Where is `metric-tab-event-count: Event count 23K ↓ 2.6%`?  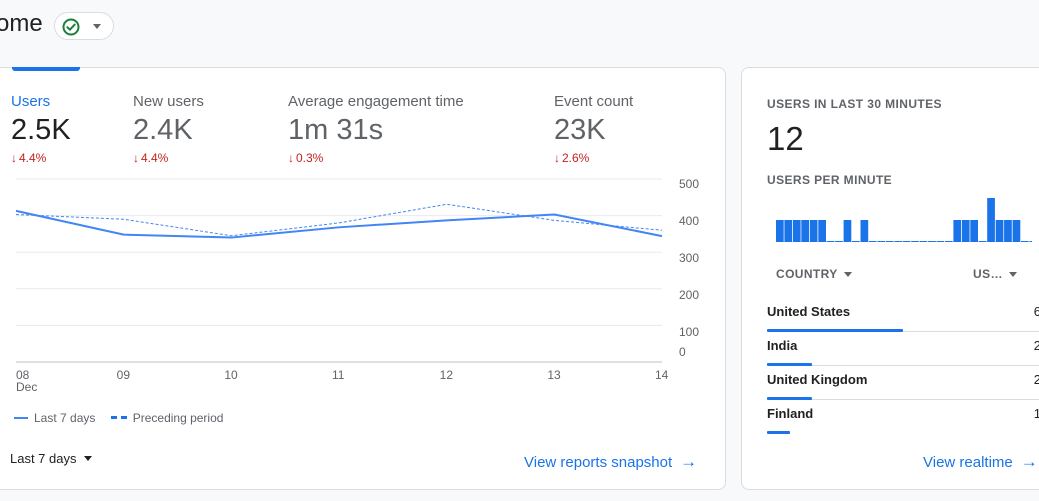 metric-tab-event-count: Event count 23K ↓ 2.6% is located at coordinates (593, 129).